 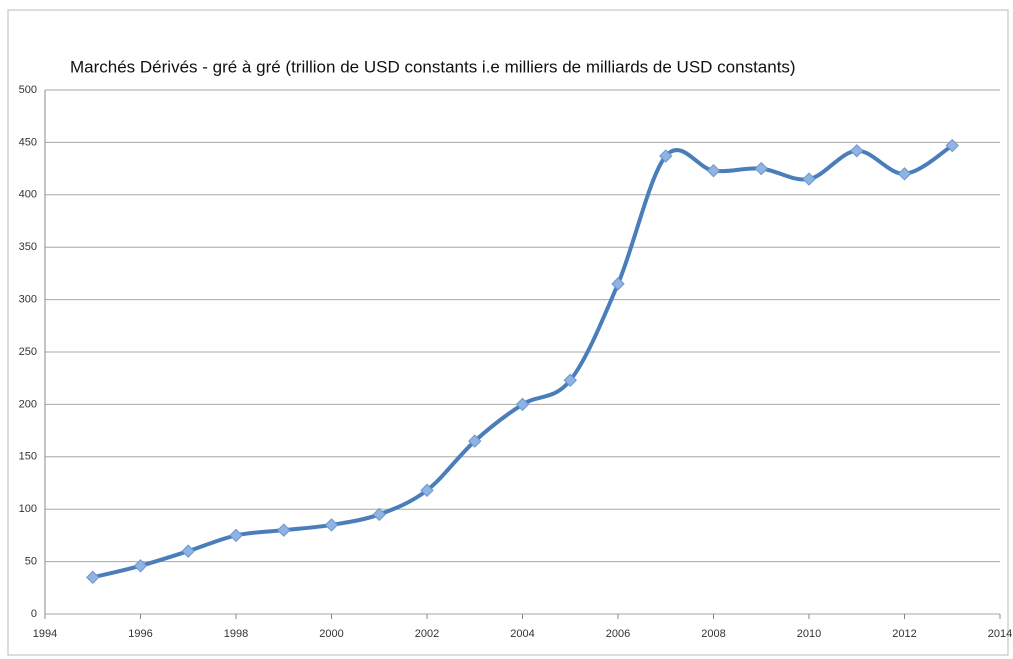 I want to click on y-tick-label: 450, so click(x=28, y=142).